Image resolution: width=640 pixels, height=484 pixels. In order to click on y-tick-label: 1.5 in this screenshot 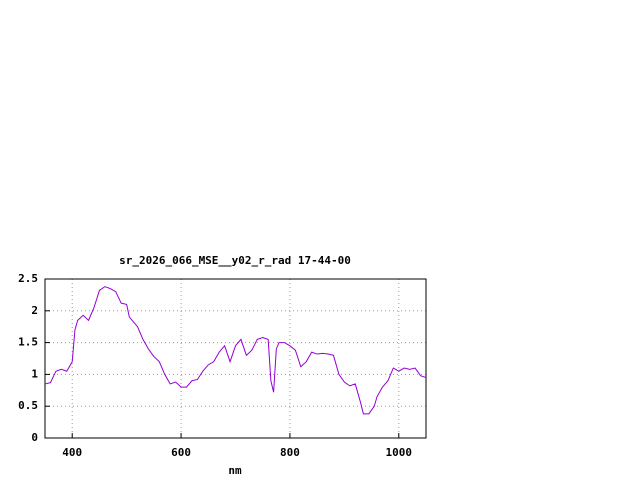, I will do `click(28, 342)`.